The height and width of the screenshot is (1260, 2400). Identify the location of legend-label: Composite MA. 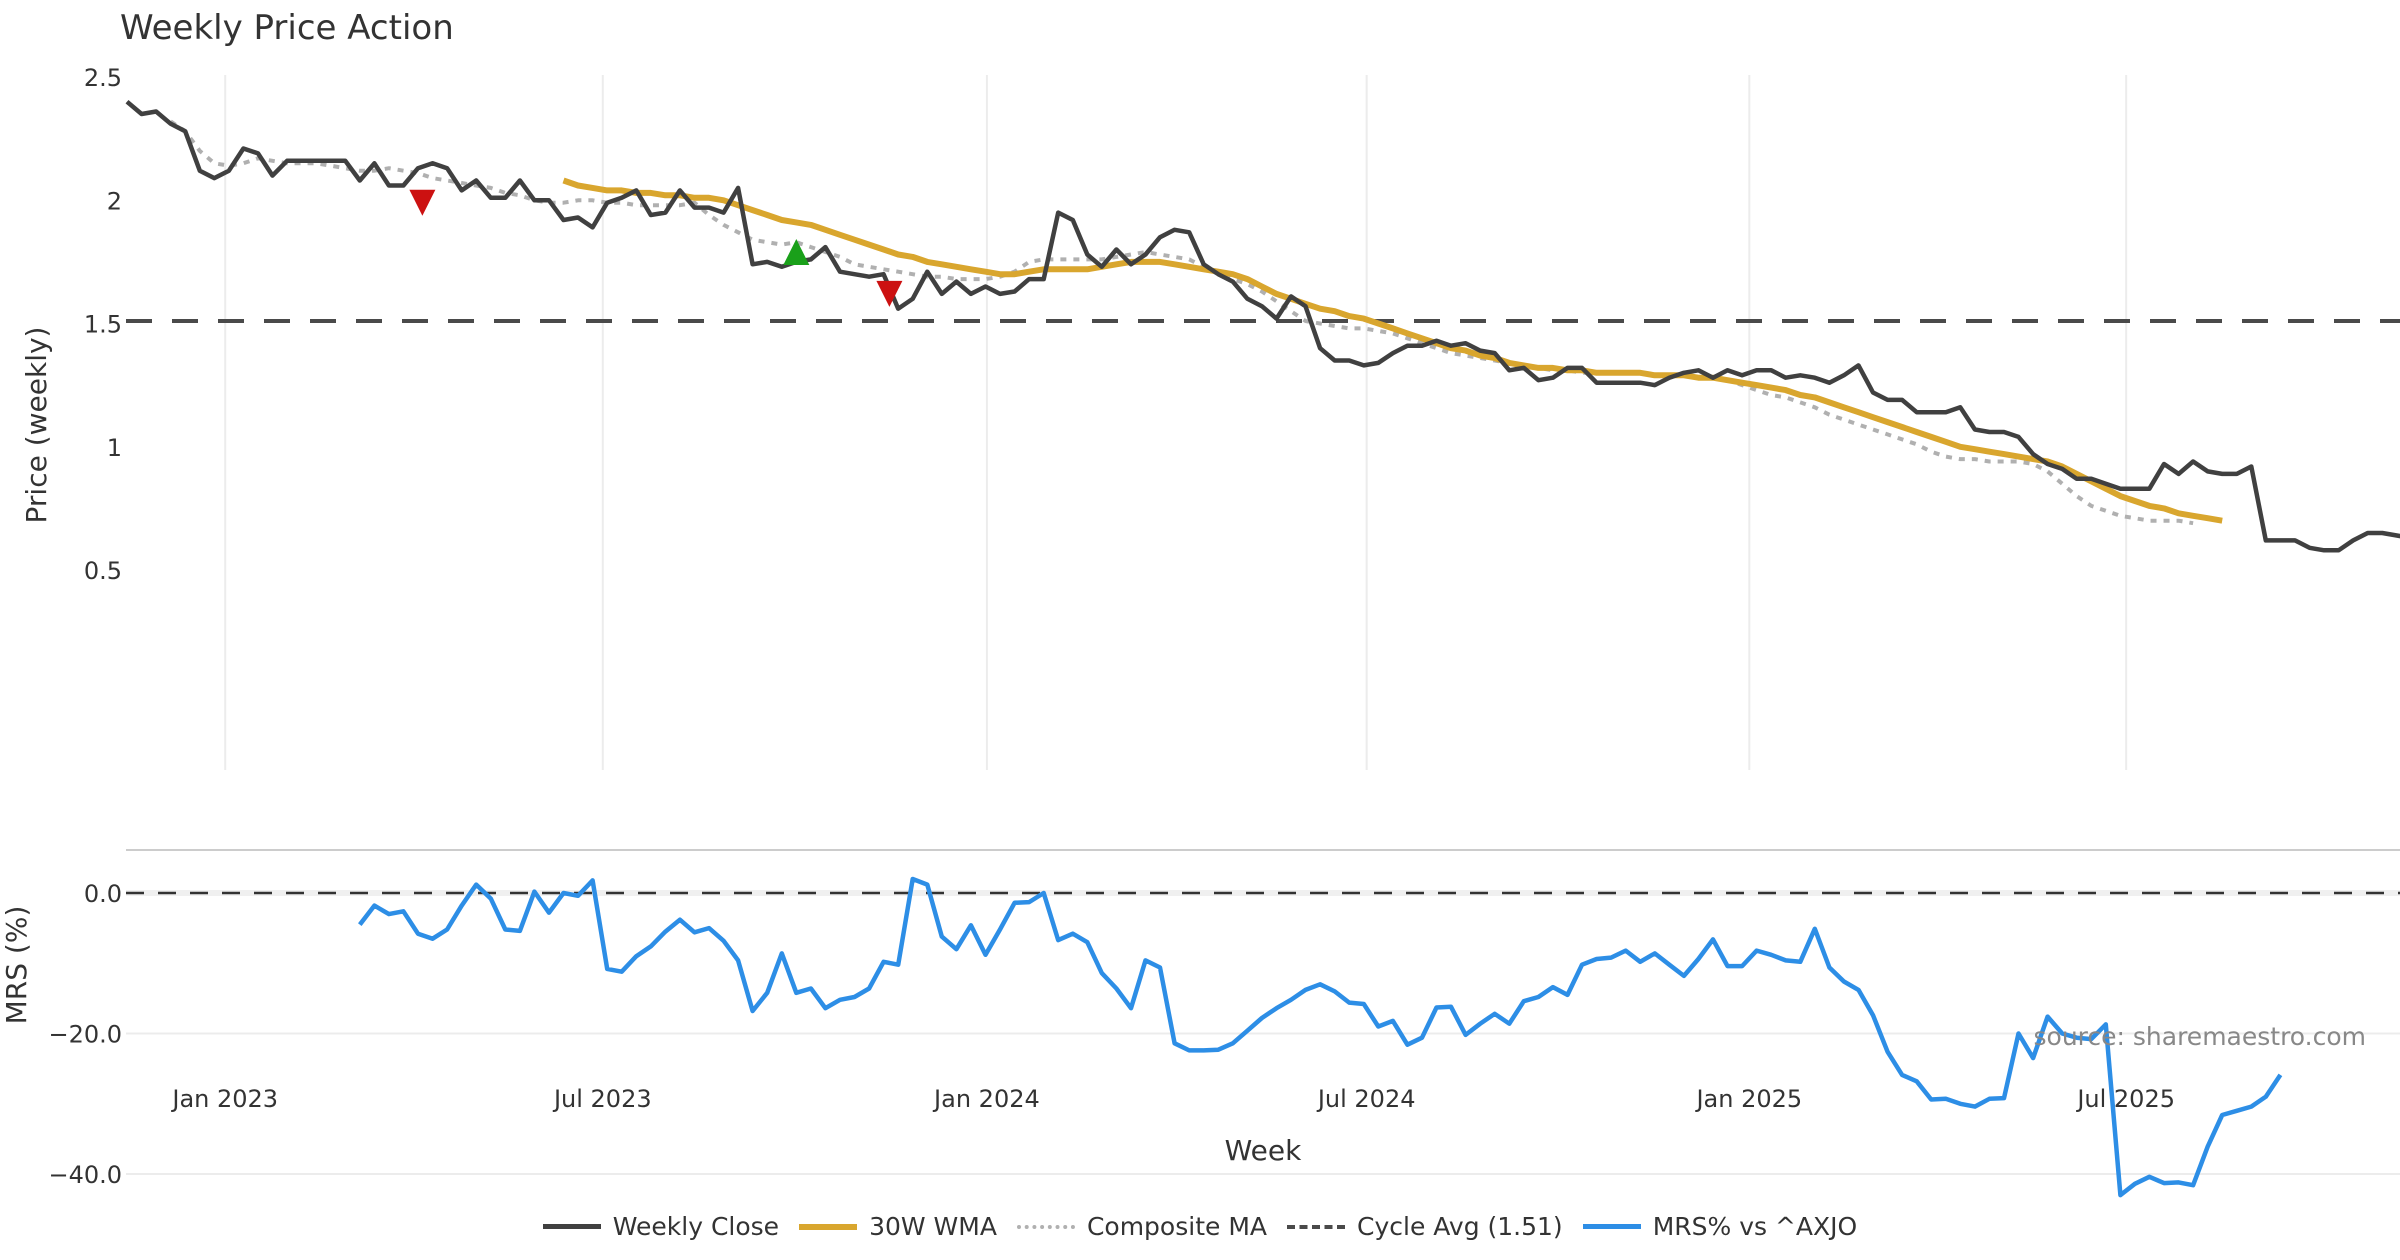
(1176, 1226).